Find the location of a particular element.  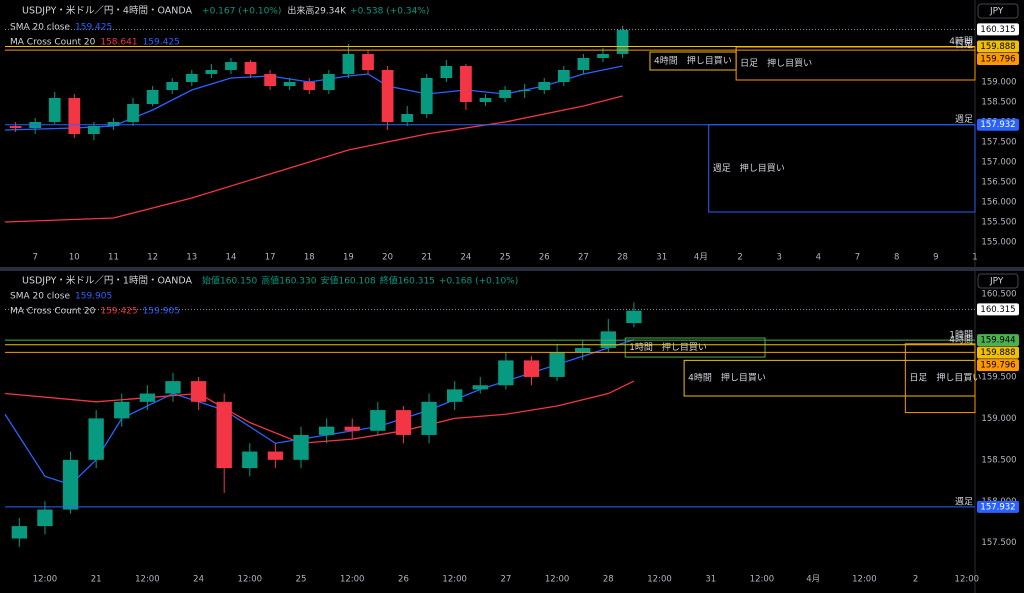

x-tick-label: 25 is located at coordinates (301, 580).